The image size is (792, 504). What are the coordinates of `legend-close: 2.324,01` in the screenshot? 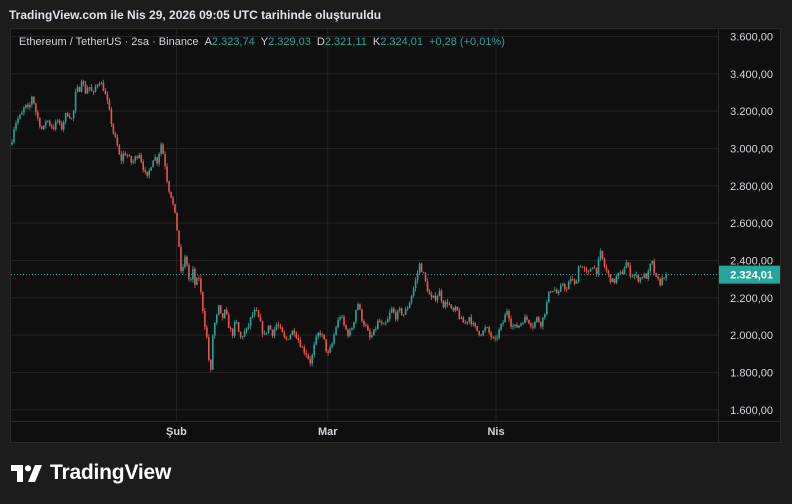 It's located at (402, 42).